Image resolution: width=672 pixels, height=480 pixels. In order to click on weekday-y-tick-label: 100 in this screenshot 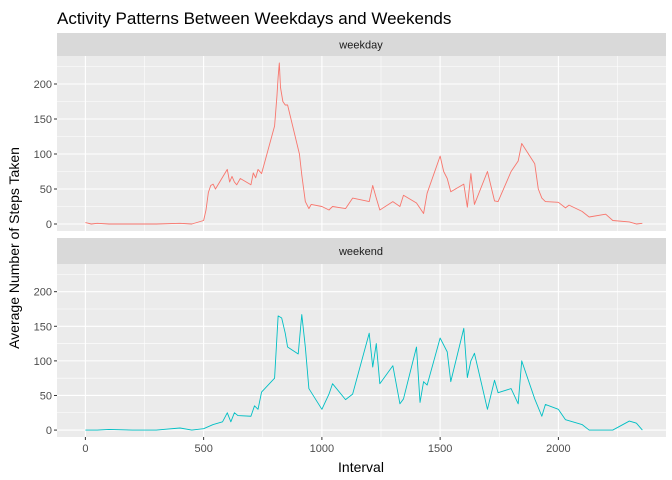, I will do `click(43, 155)`.